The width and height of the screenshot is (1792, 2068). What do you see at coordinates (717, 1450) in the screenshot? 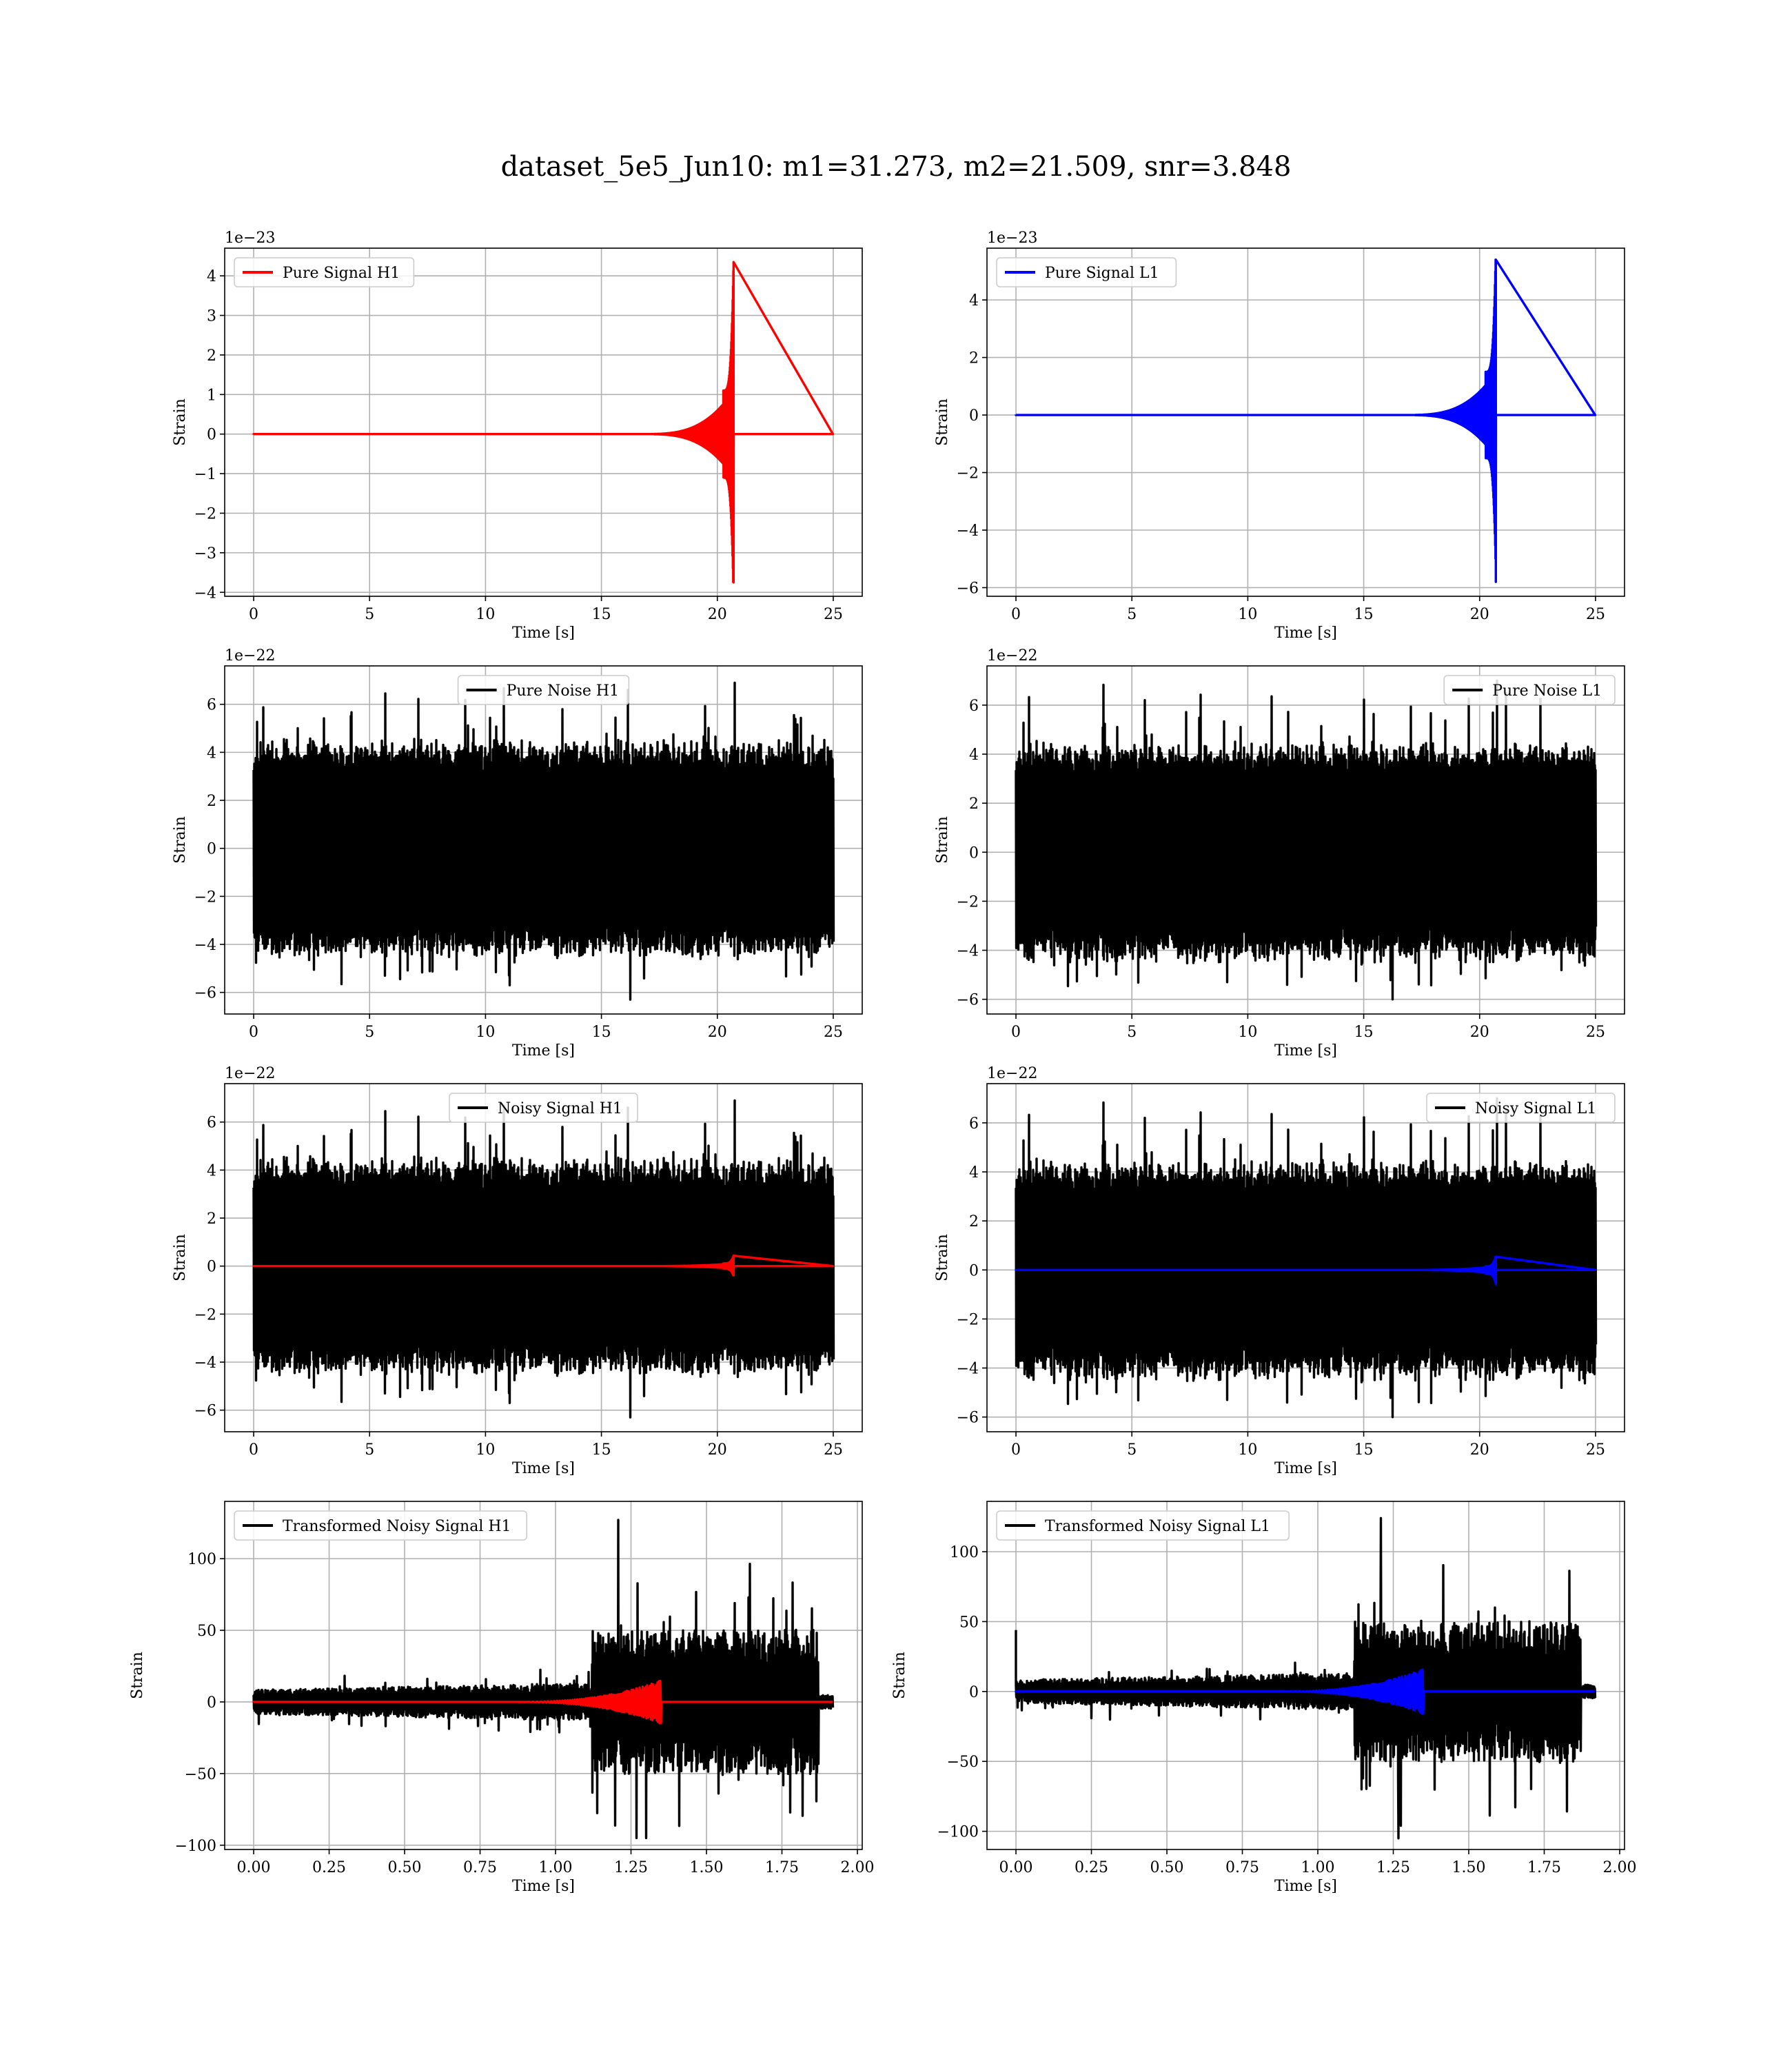
I see `x-tick-label: 20` at bounding box center [717, 1450].